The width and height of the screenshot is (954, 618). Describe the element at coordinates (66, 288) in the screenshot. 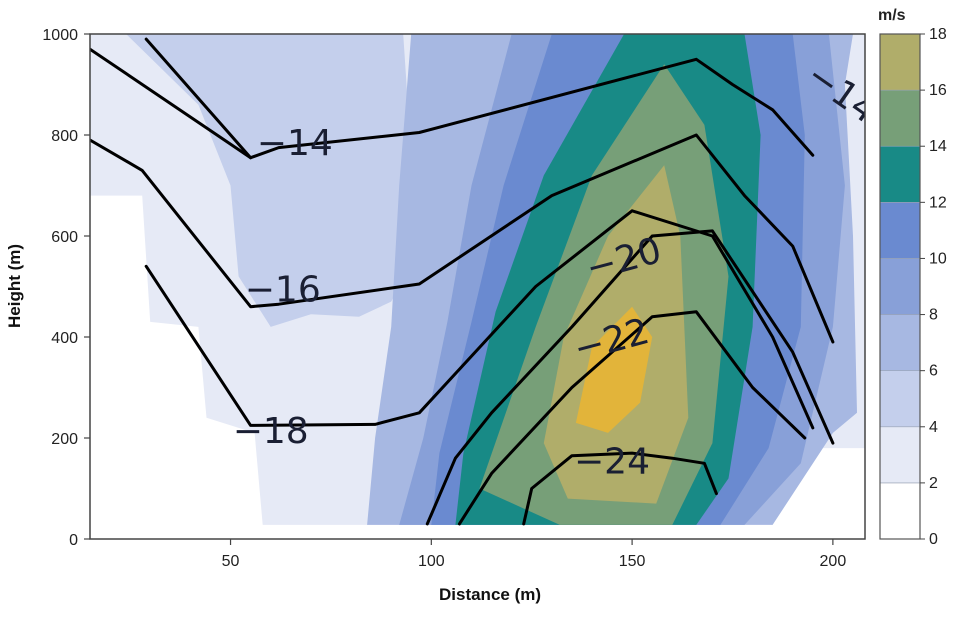

I see `y-axis: 0 200 400 600 800 1000` at that location.